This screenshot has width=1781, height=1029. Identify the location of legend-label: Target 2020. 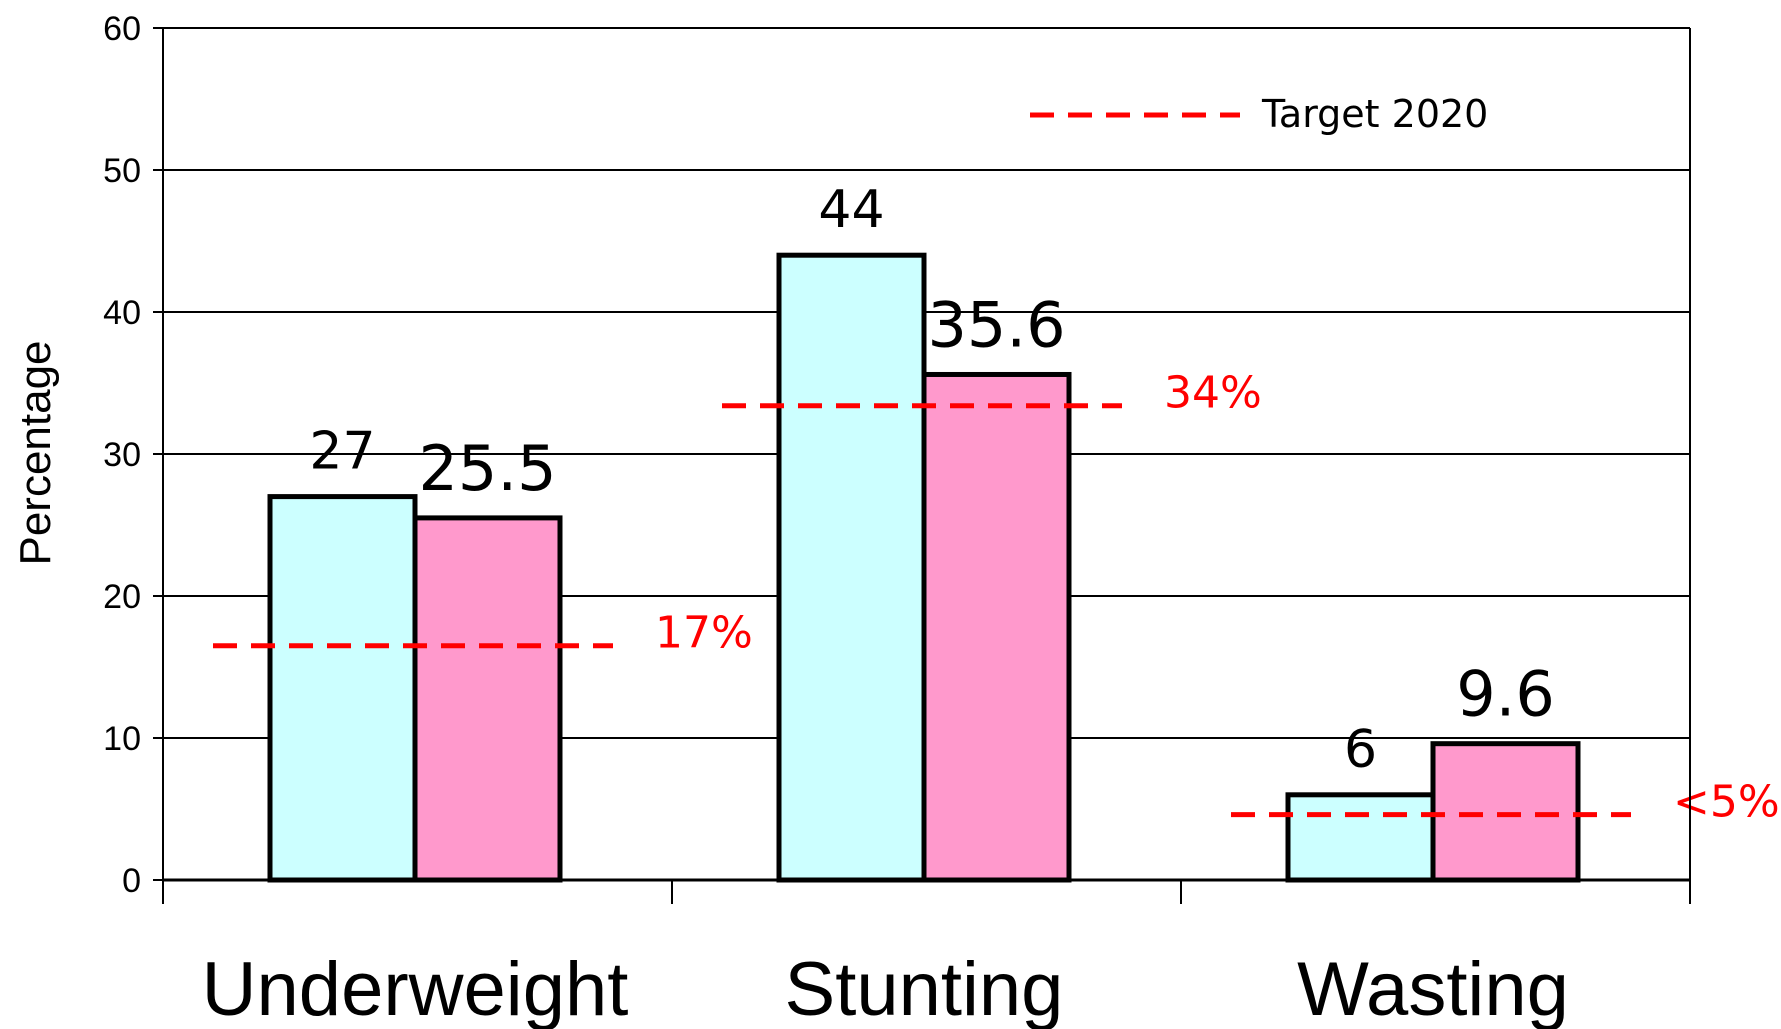
(1374, 114).